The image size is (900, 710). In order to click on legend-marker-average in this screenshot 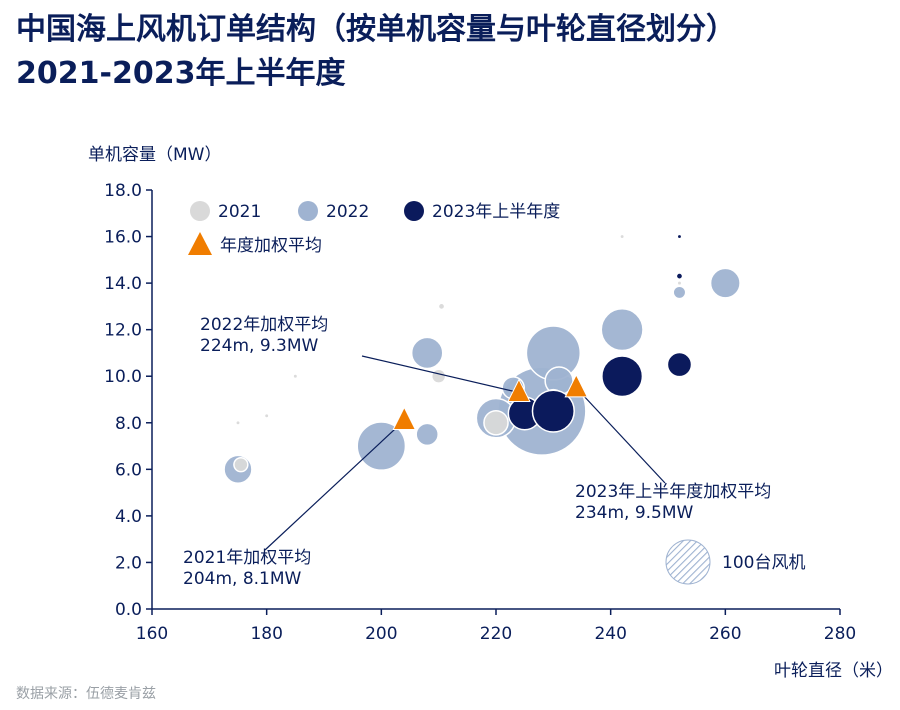, I will do `click(200, 243)`.